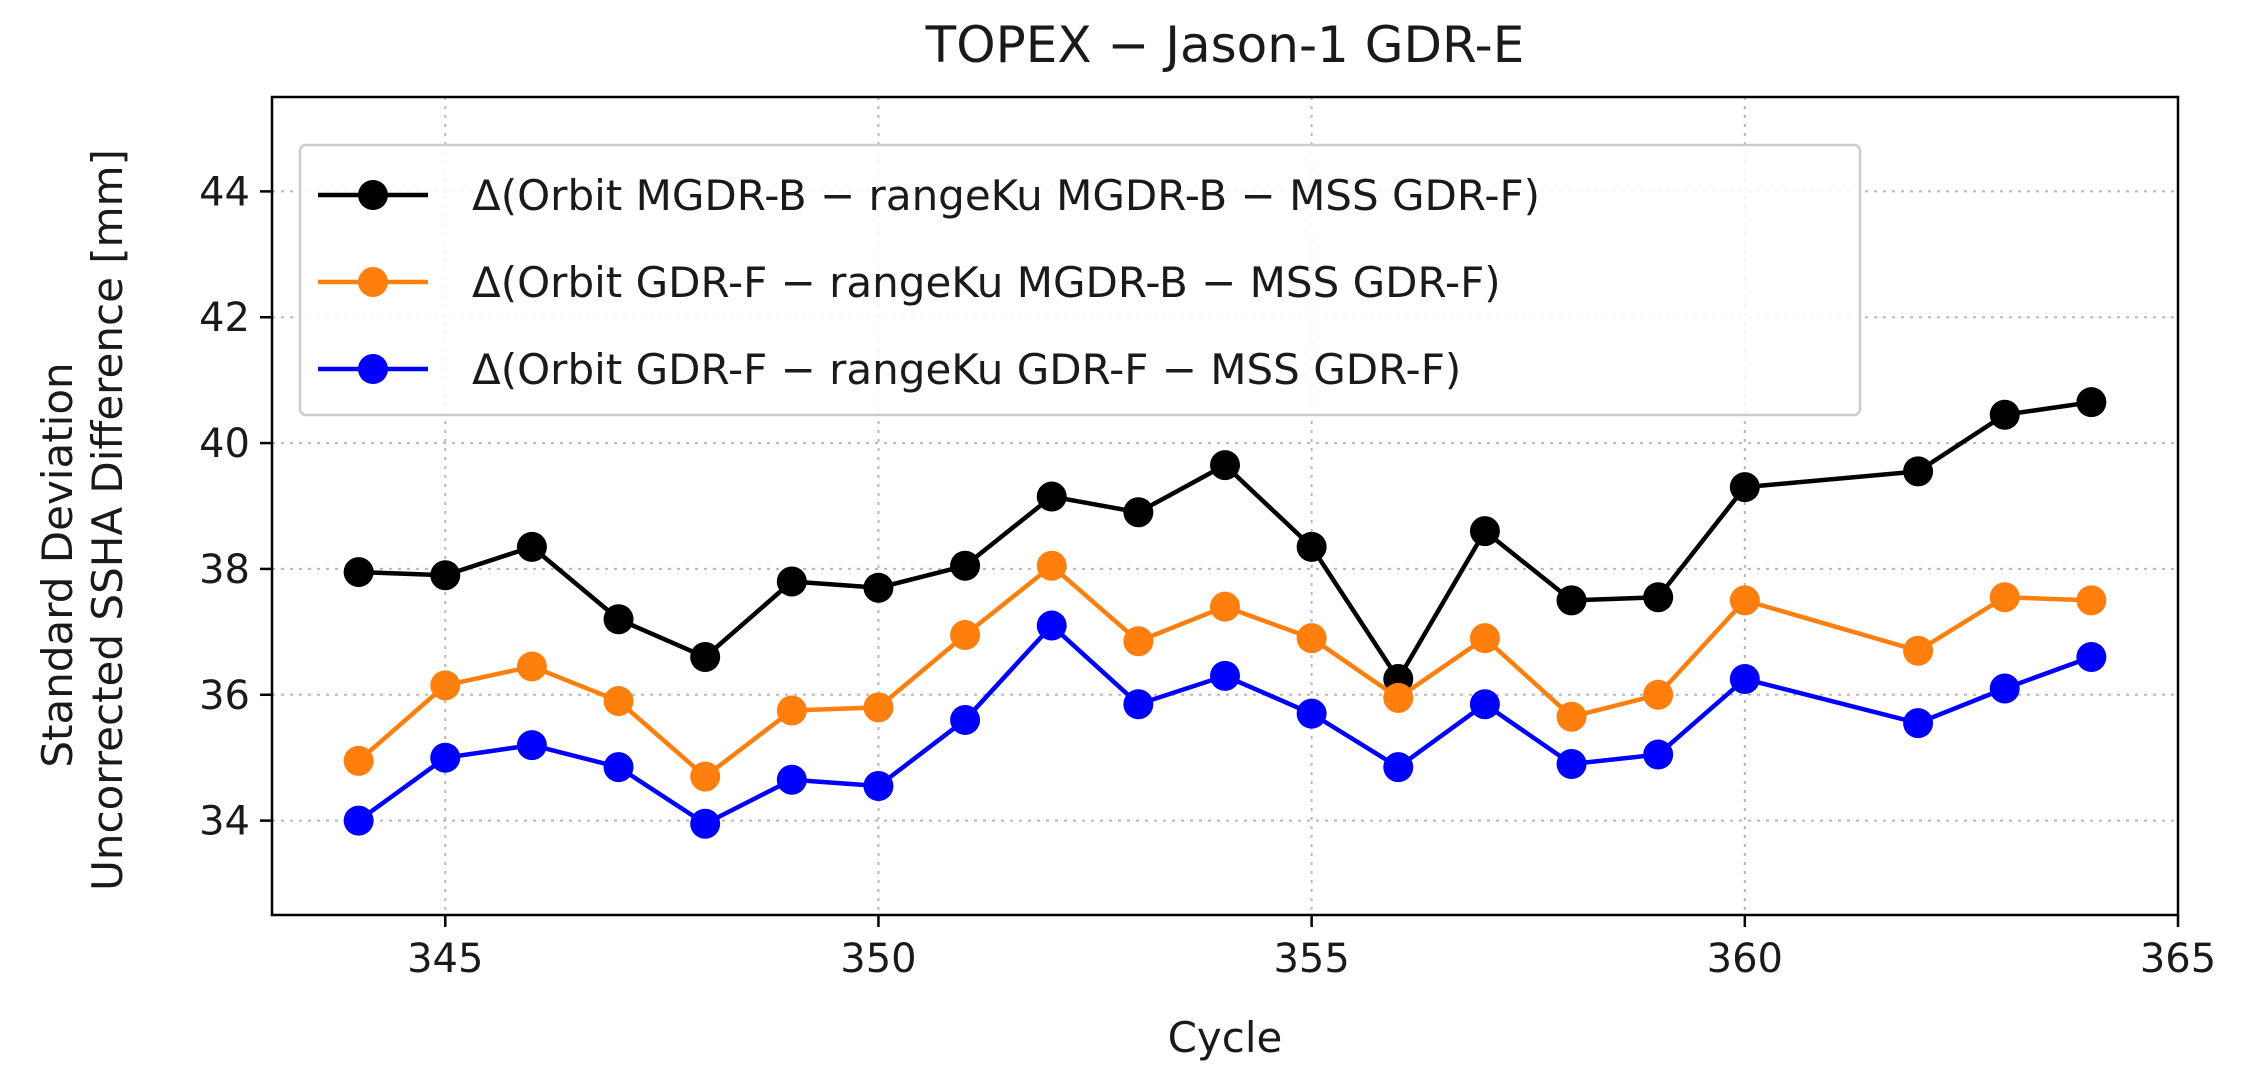  What do you see at coordinates (57, 564) in the screenshot?
I see `y-axis-label-line-1: Standard Deviation` at bounding box center [57, 564].